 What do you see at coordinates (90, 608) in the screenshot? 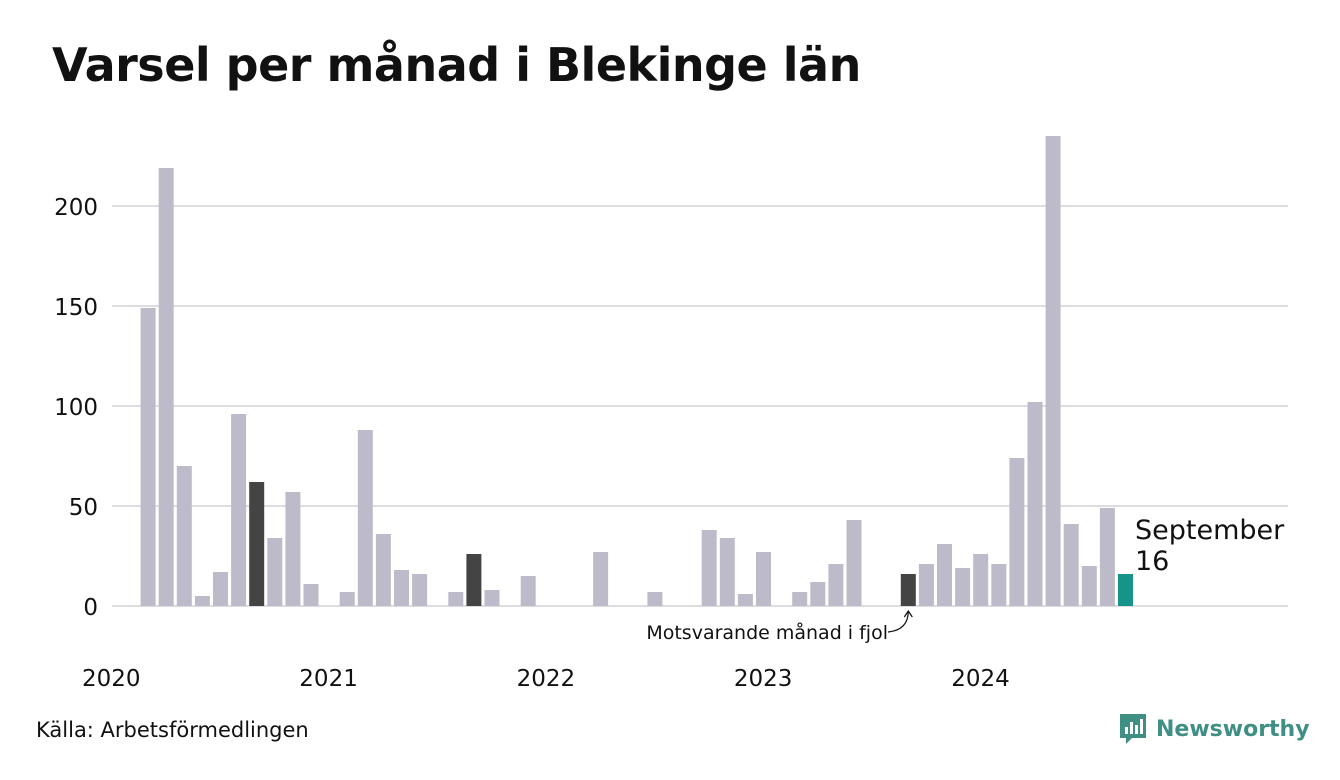
I see `y-tick-label: 0` at bounding box center [90, 608].